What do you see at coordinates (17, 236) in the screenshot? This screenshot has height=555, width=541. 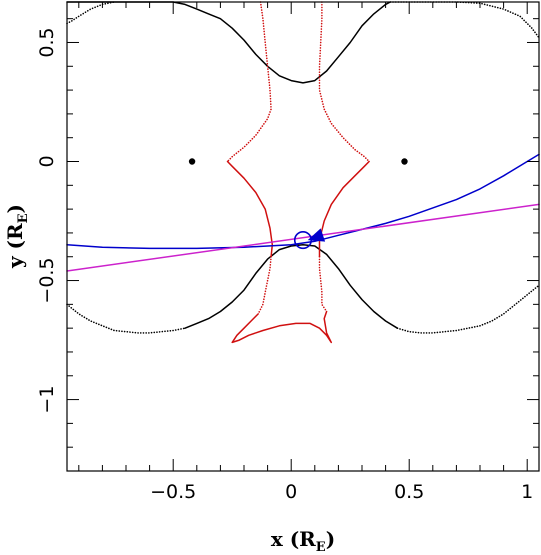 I see `y-axis-label: y (RE)` at bounding box center [17, 236].